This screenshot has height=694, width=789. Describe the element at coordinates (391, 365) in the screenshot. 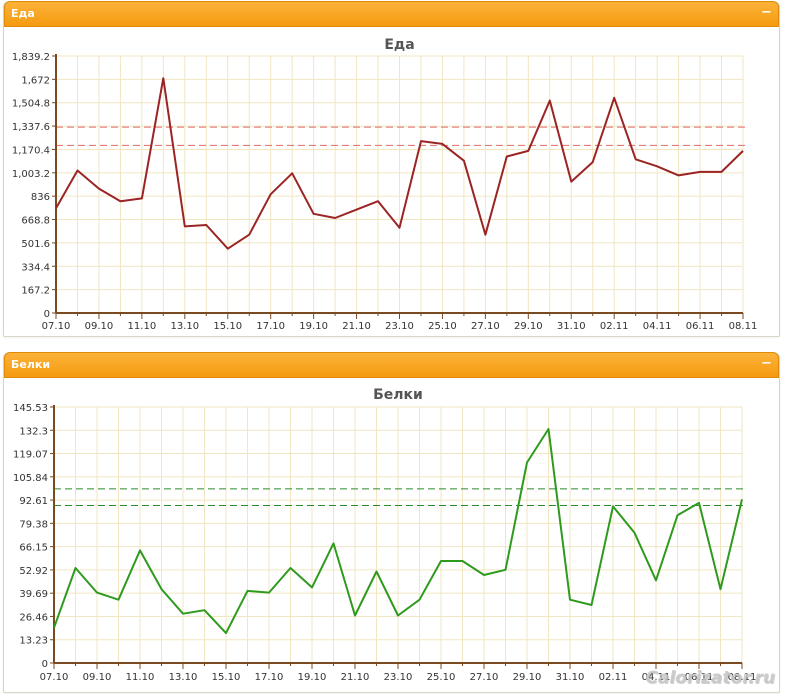

I see `panel-header-protein: Белки −` at that location.